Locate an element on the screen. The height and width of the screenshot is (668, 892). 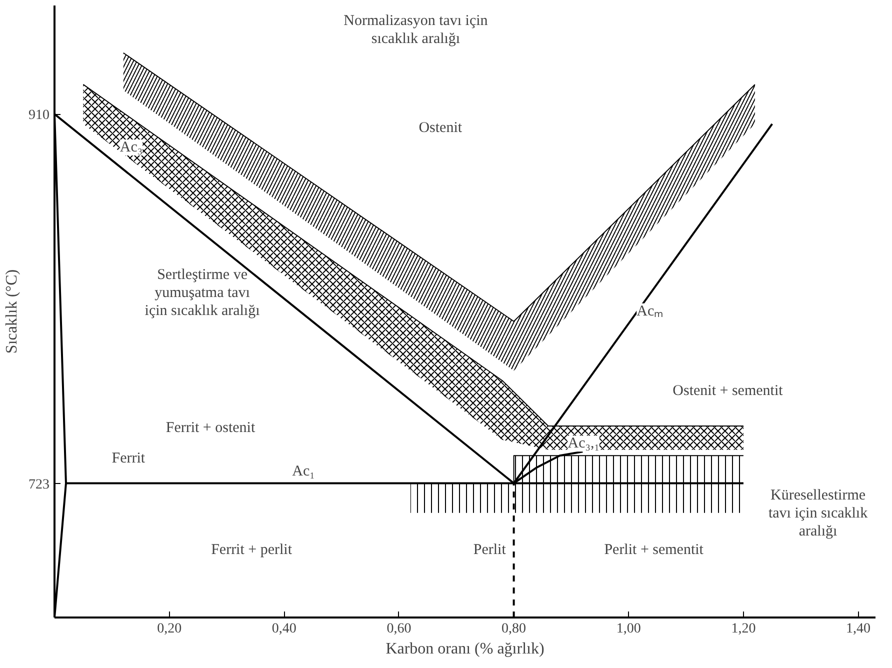
annotation: Perlit + sementit is located at coordinates (654, 550).